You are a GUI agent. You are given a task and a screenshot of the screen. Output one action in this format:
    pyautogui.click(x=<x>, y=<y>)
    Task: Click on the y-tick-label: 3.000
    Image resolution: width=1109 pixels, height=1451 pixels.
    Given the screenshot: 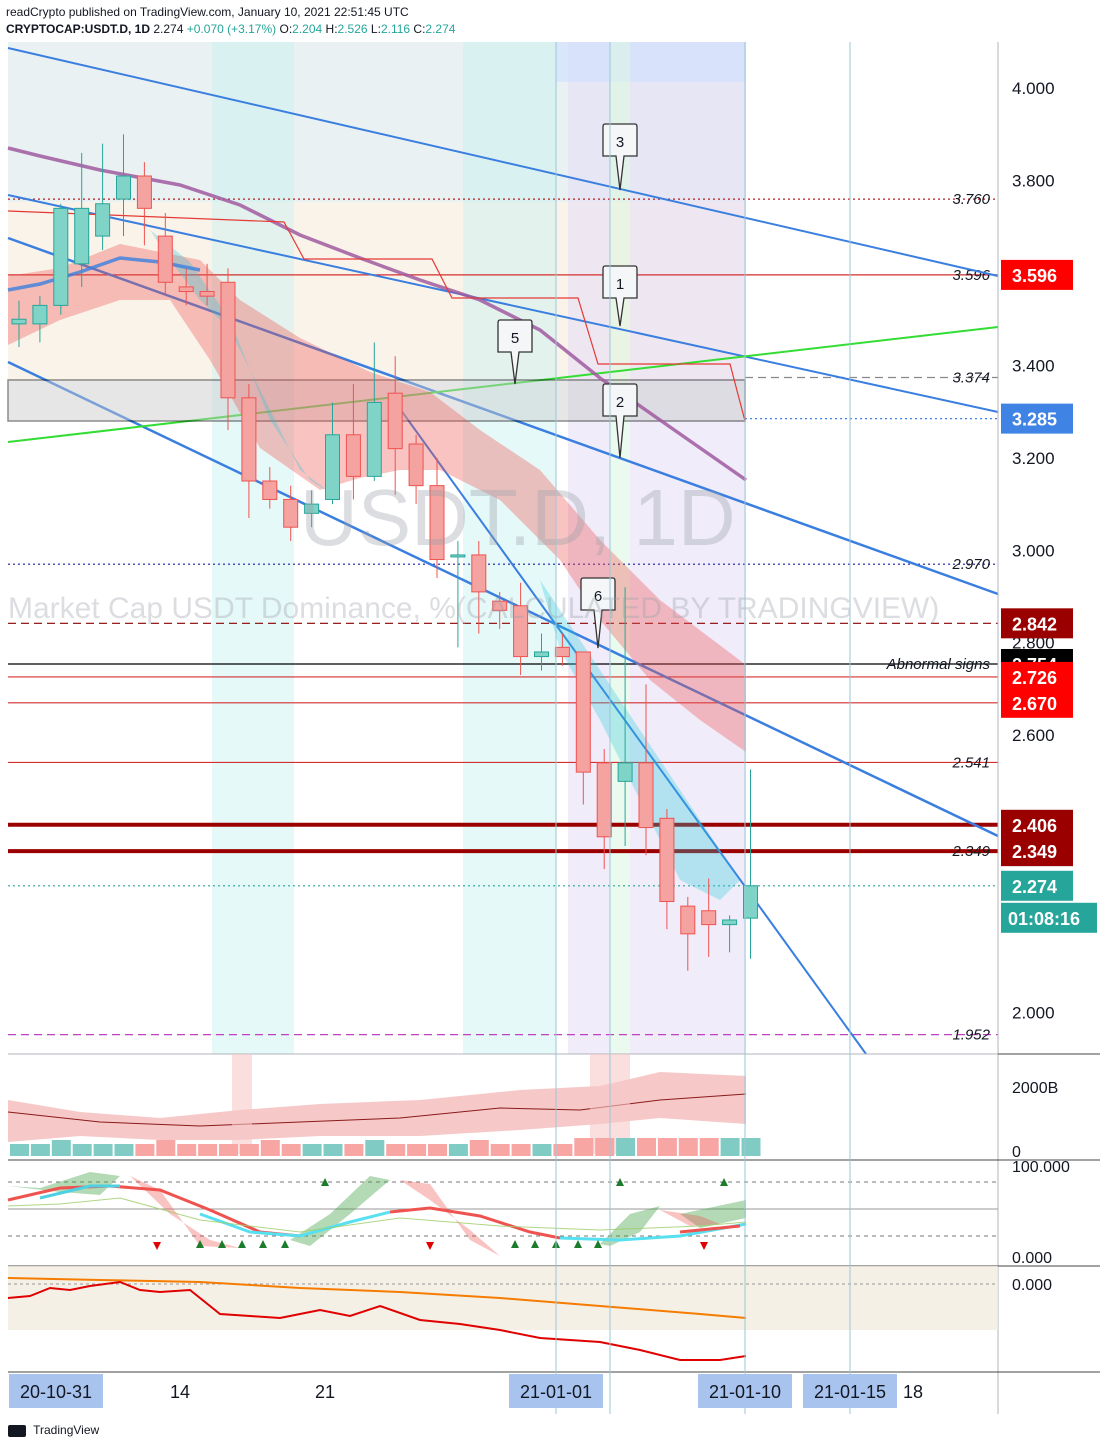 What is the action you would take?
    pyautogui.click(x=1033, y=550)
    